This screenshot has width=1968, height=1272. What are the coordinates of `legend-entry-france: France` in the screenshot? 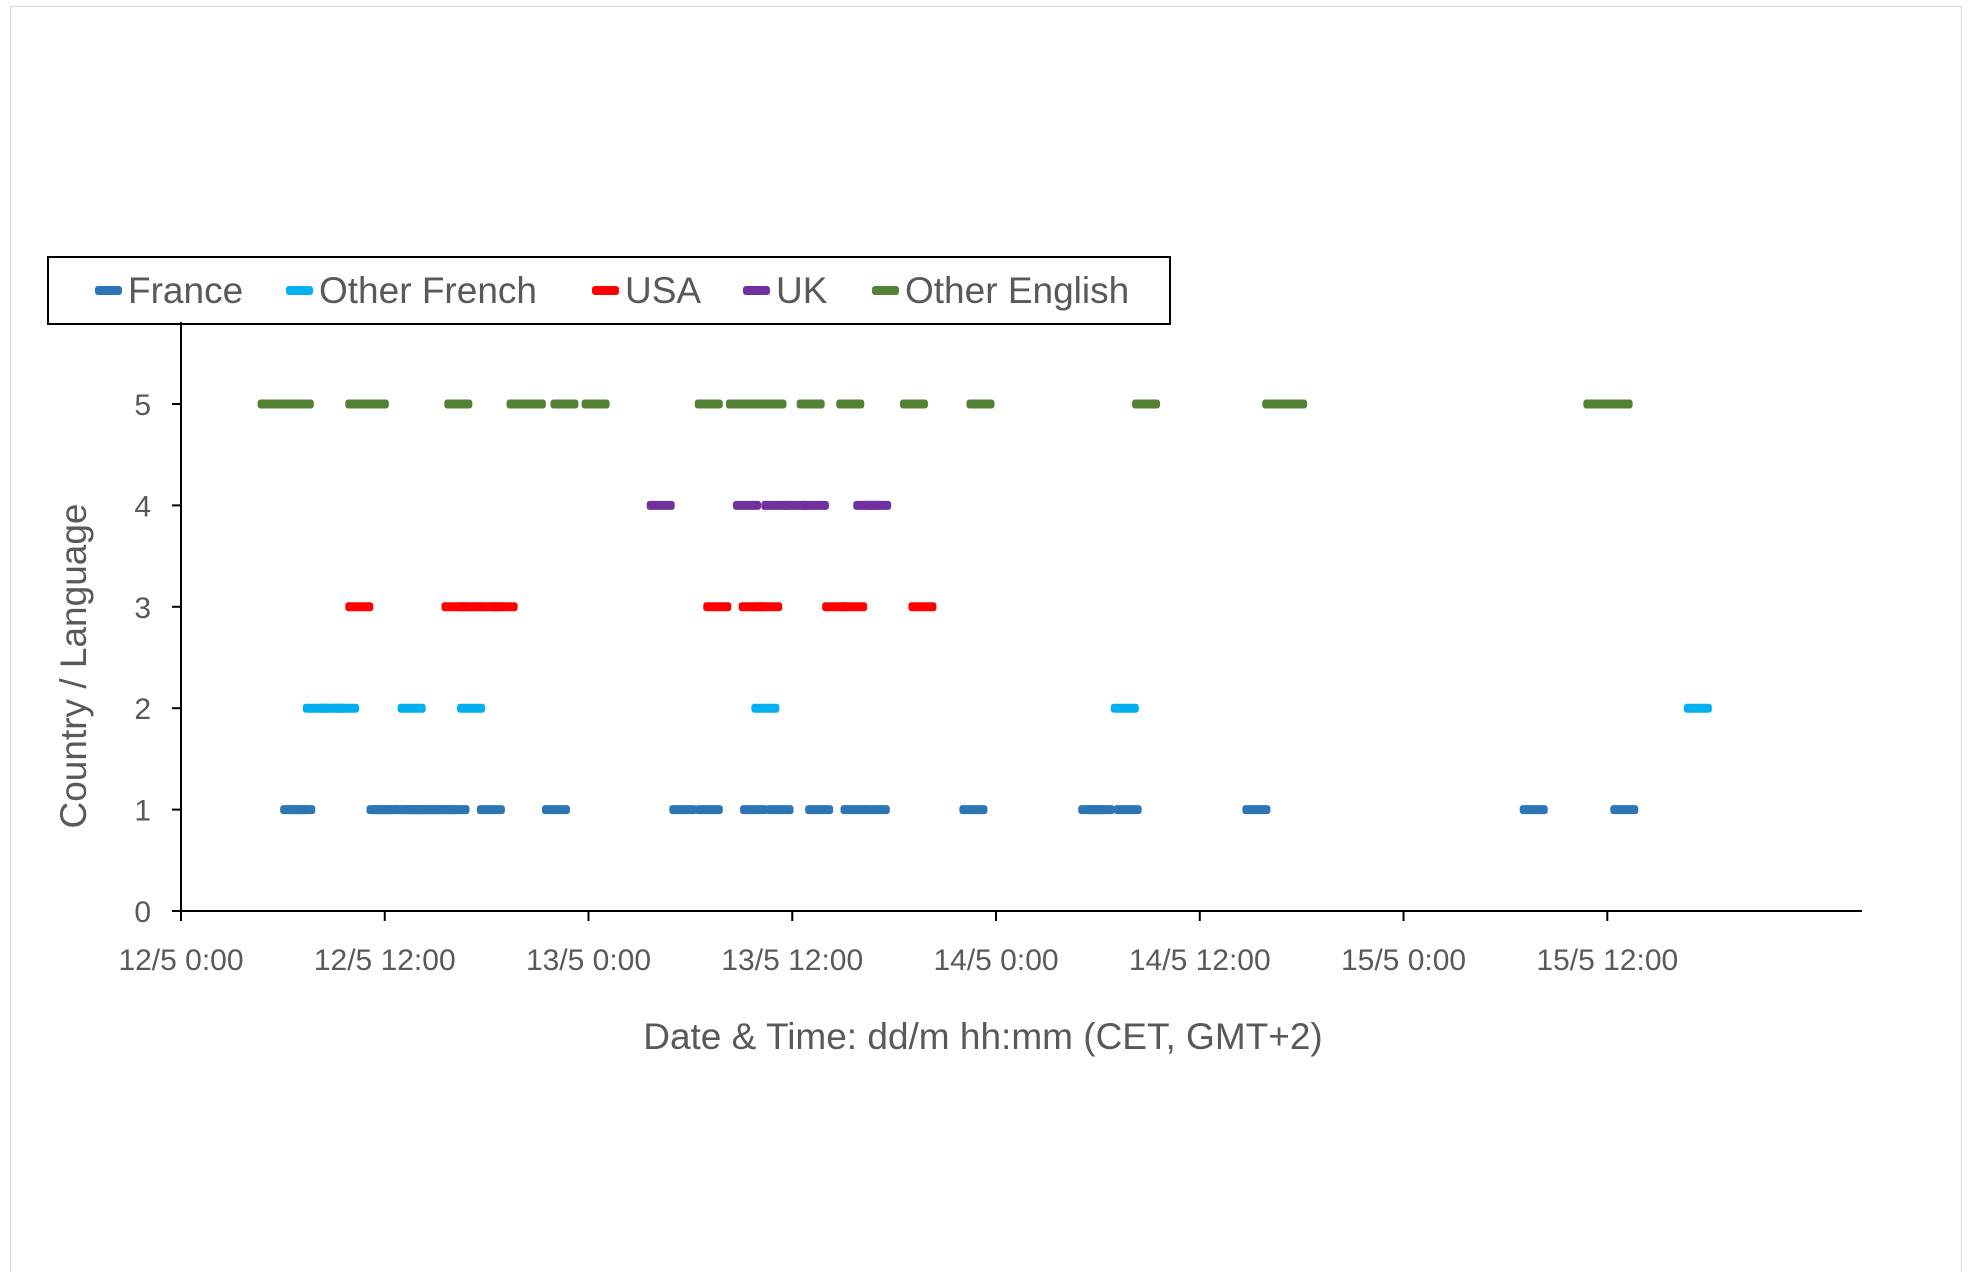 It's located at (169, 290).